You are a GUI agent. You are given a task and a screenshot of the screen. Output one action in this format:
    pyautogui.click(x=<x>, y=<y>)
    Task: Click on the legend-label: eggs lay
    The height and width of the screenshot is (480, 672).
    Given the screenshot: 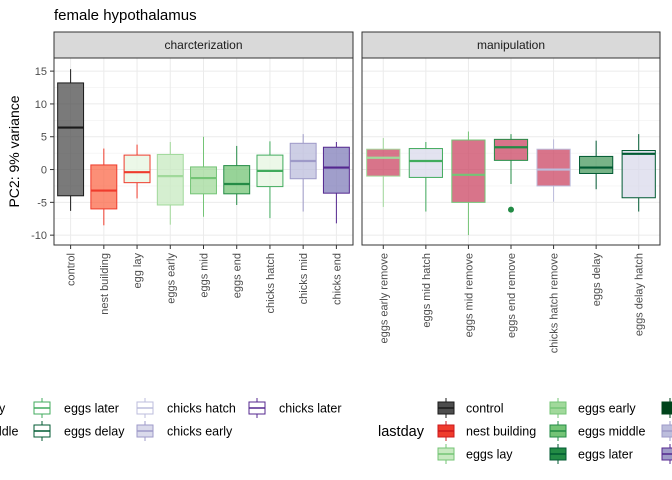 What is the action you would take?
    pyautogui.click(x=489, y=455)
    